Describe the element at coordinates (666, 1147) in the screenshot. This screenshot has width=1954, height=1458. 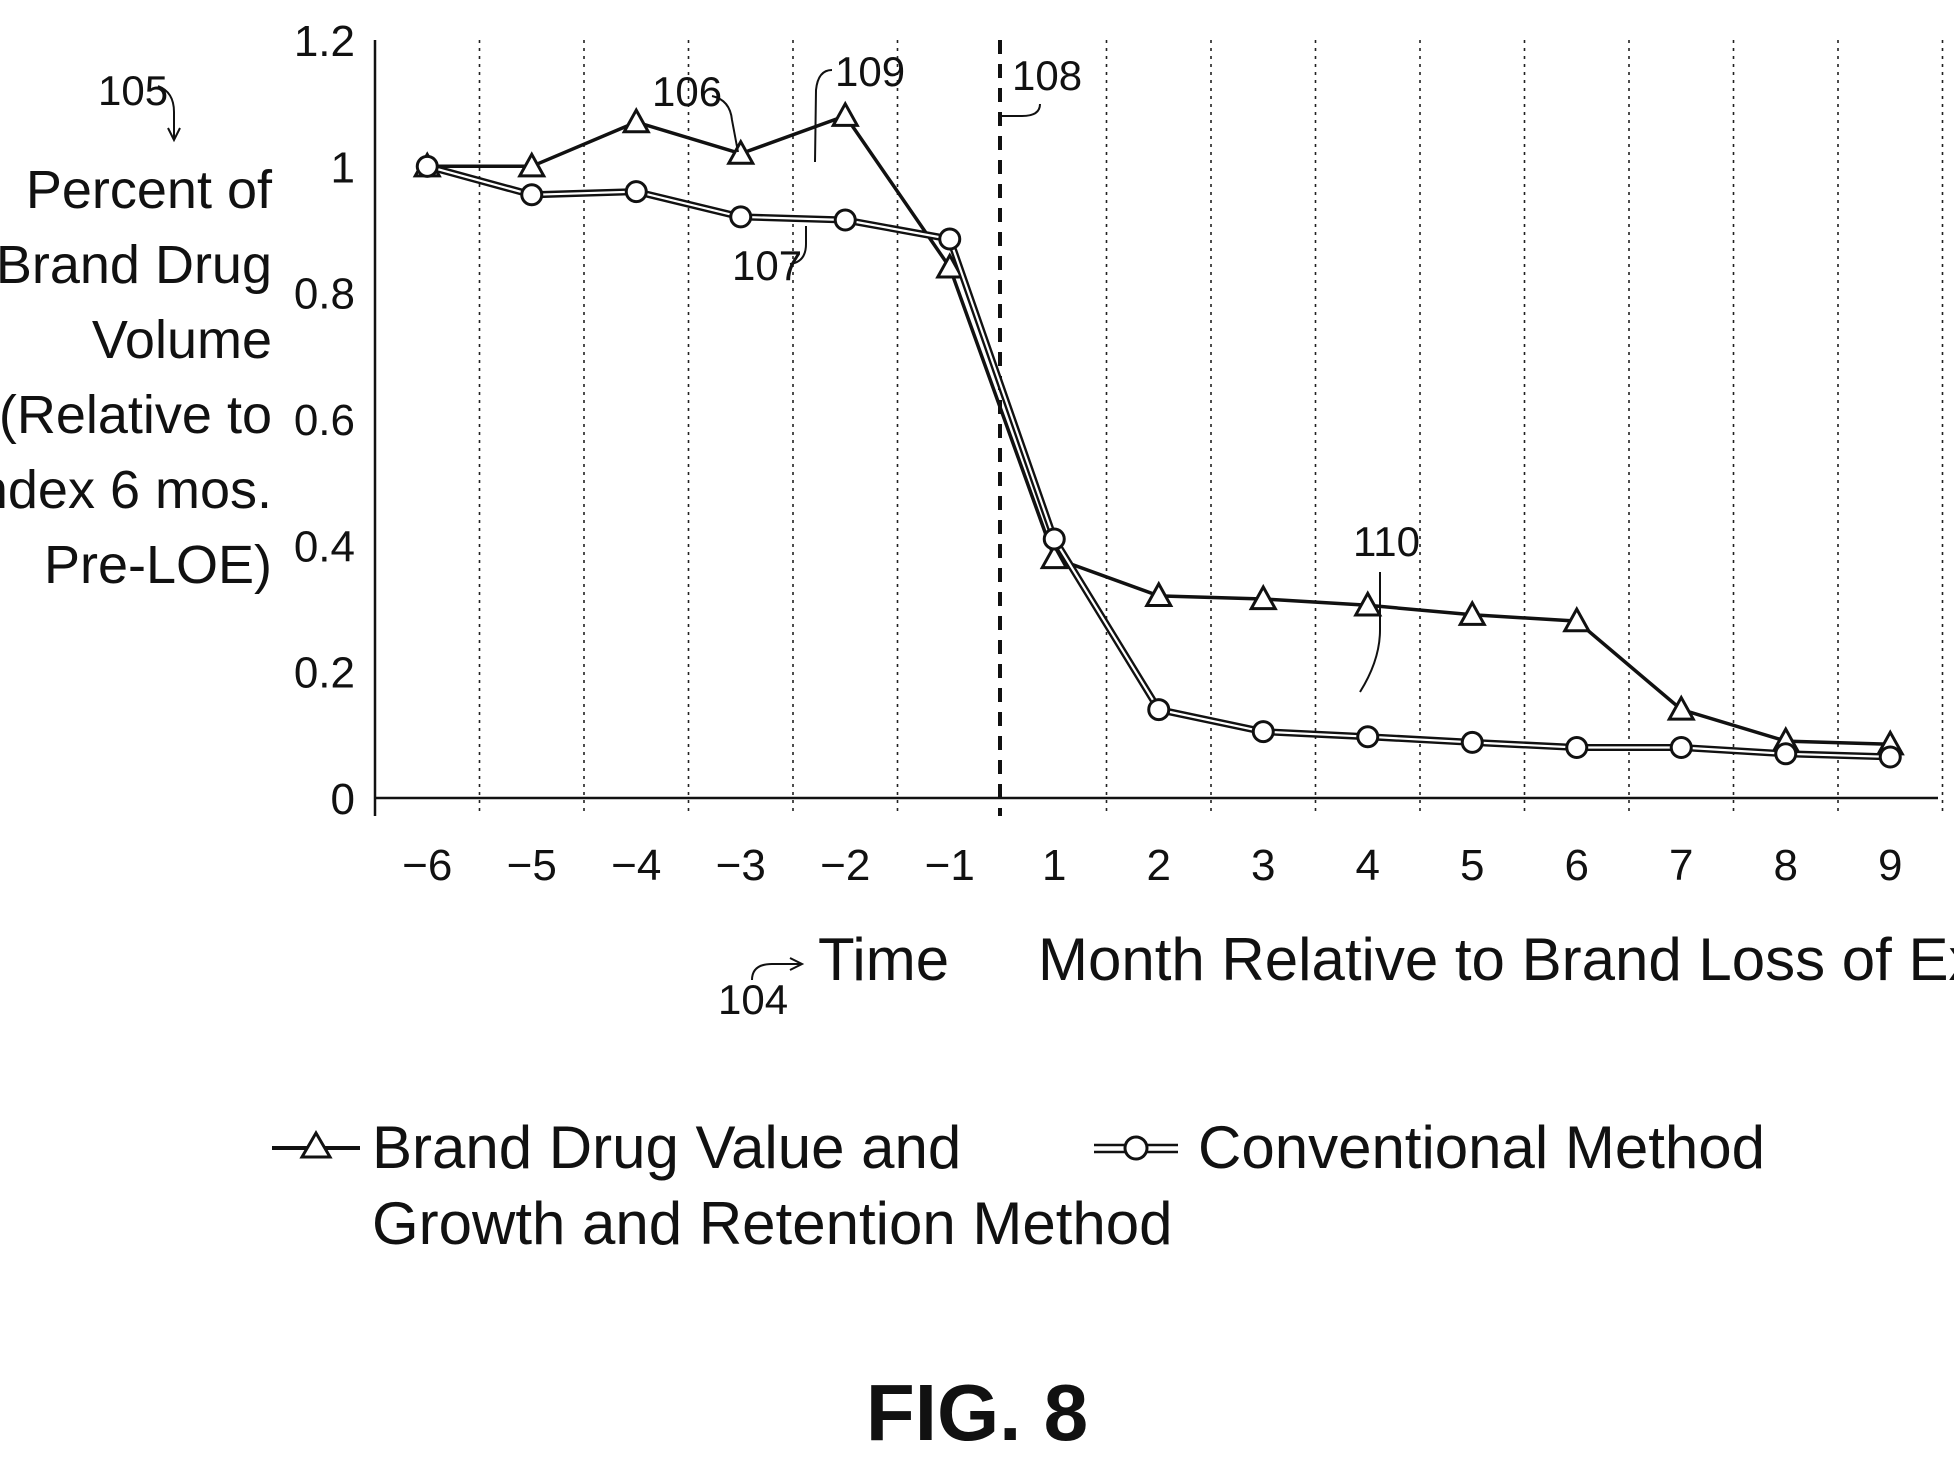
I see `legend-label-brand-line1: Brand Drug Value and` at that location.